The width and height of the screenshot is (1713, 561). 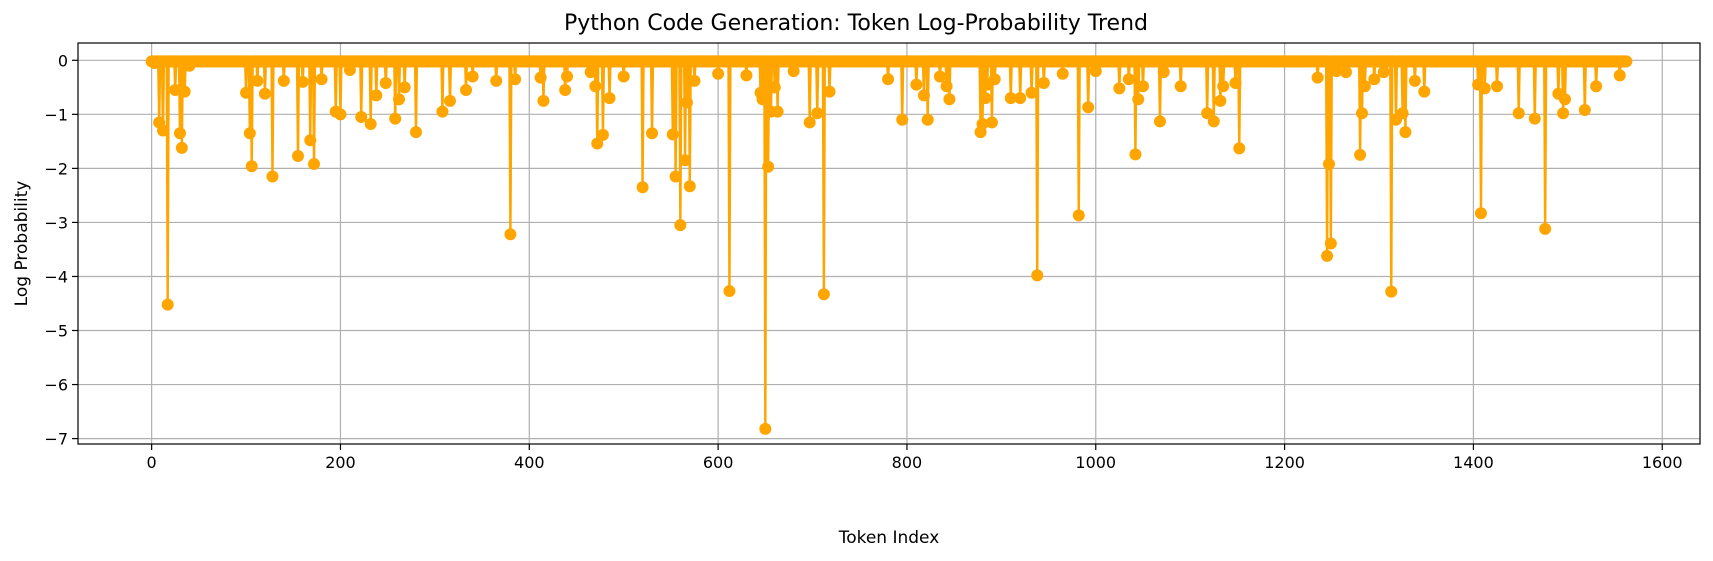 I want to click on y-tick-label: −4, so click(x=56, y=276).